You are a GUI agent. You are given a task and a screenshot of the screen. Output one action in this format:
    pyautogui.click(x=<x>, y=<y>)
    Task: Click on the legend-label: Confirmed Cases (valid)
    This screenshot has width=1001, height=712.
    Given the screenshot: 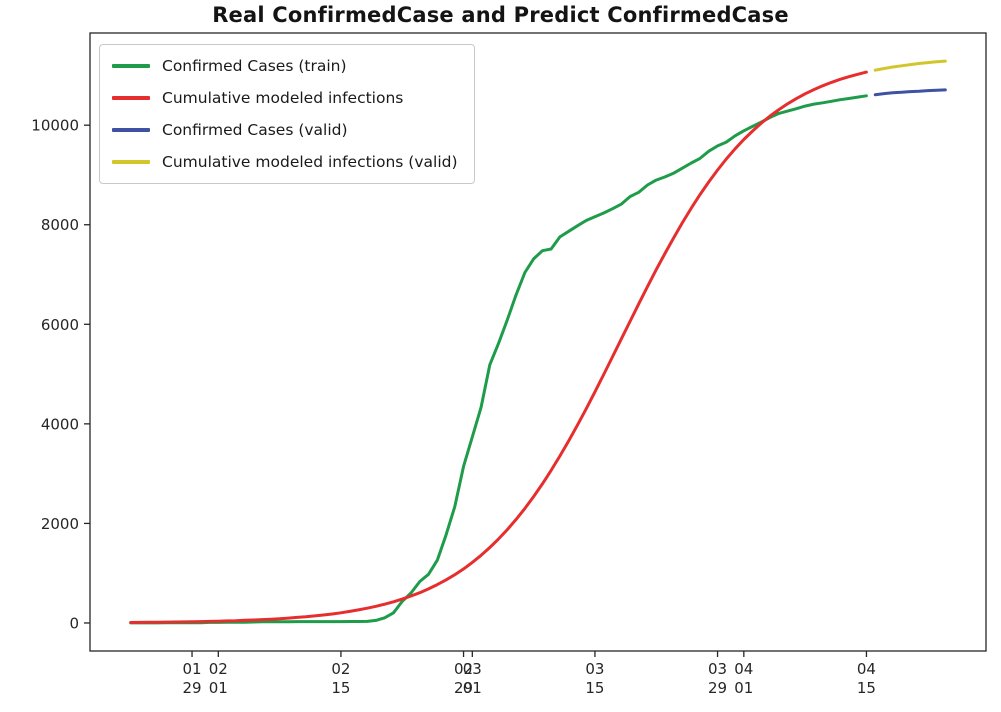 What is the action you would take?
    pyautogui.click(x=255, y=130)
    